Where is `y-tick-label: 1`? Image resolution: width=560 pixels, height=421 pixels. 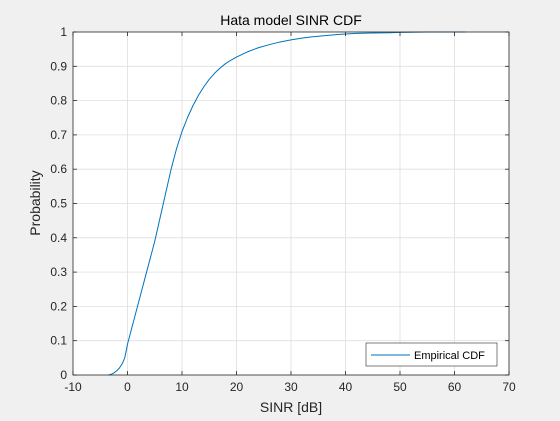
y-tick-label: 1 is located at coordinates (63, 32).